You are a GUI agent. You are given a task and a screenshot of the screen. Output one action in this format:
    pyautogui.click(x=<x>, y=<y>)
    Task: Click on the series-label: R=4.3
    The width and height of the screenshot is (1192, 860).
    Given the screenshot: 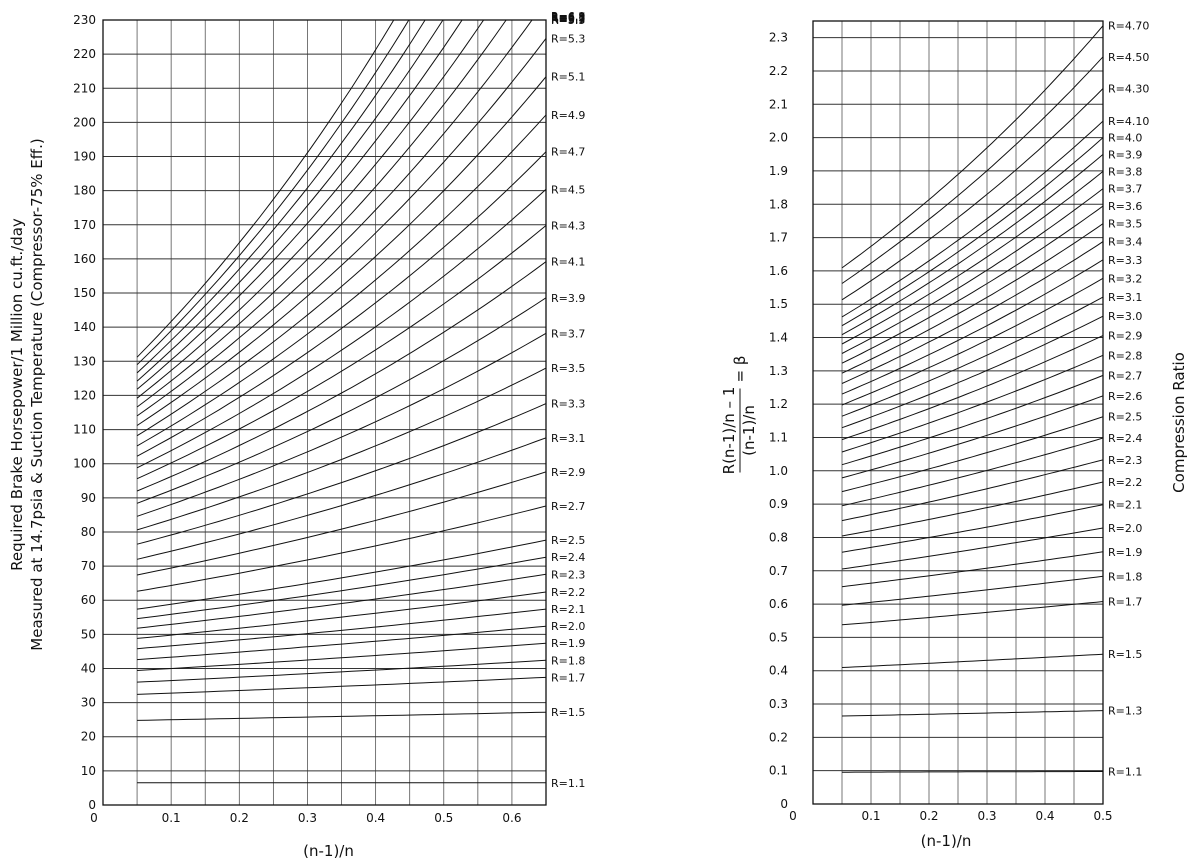 What is the action you would take?
    pyautogui.click(x=568, y=225)
    